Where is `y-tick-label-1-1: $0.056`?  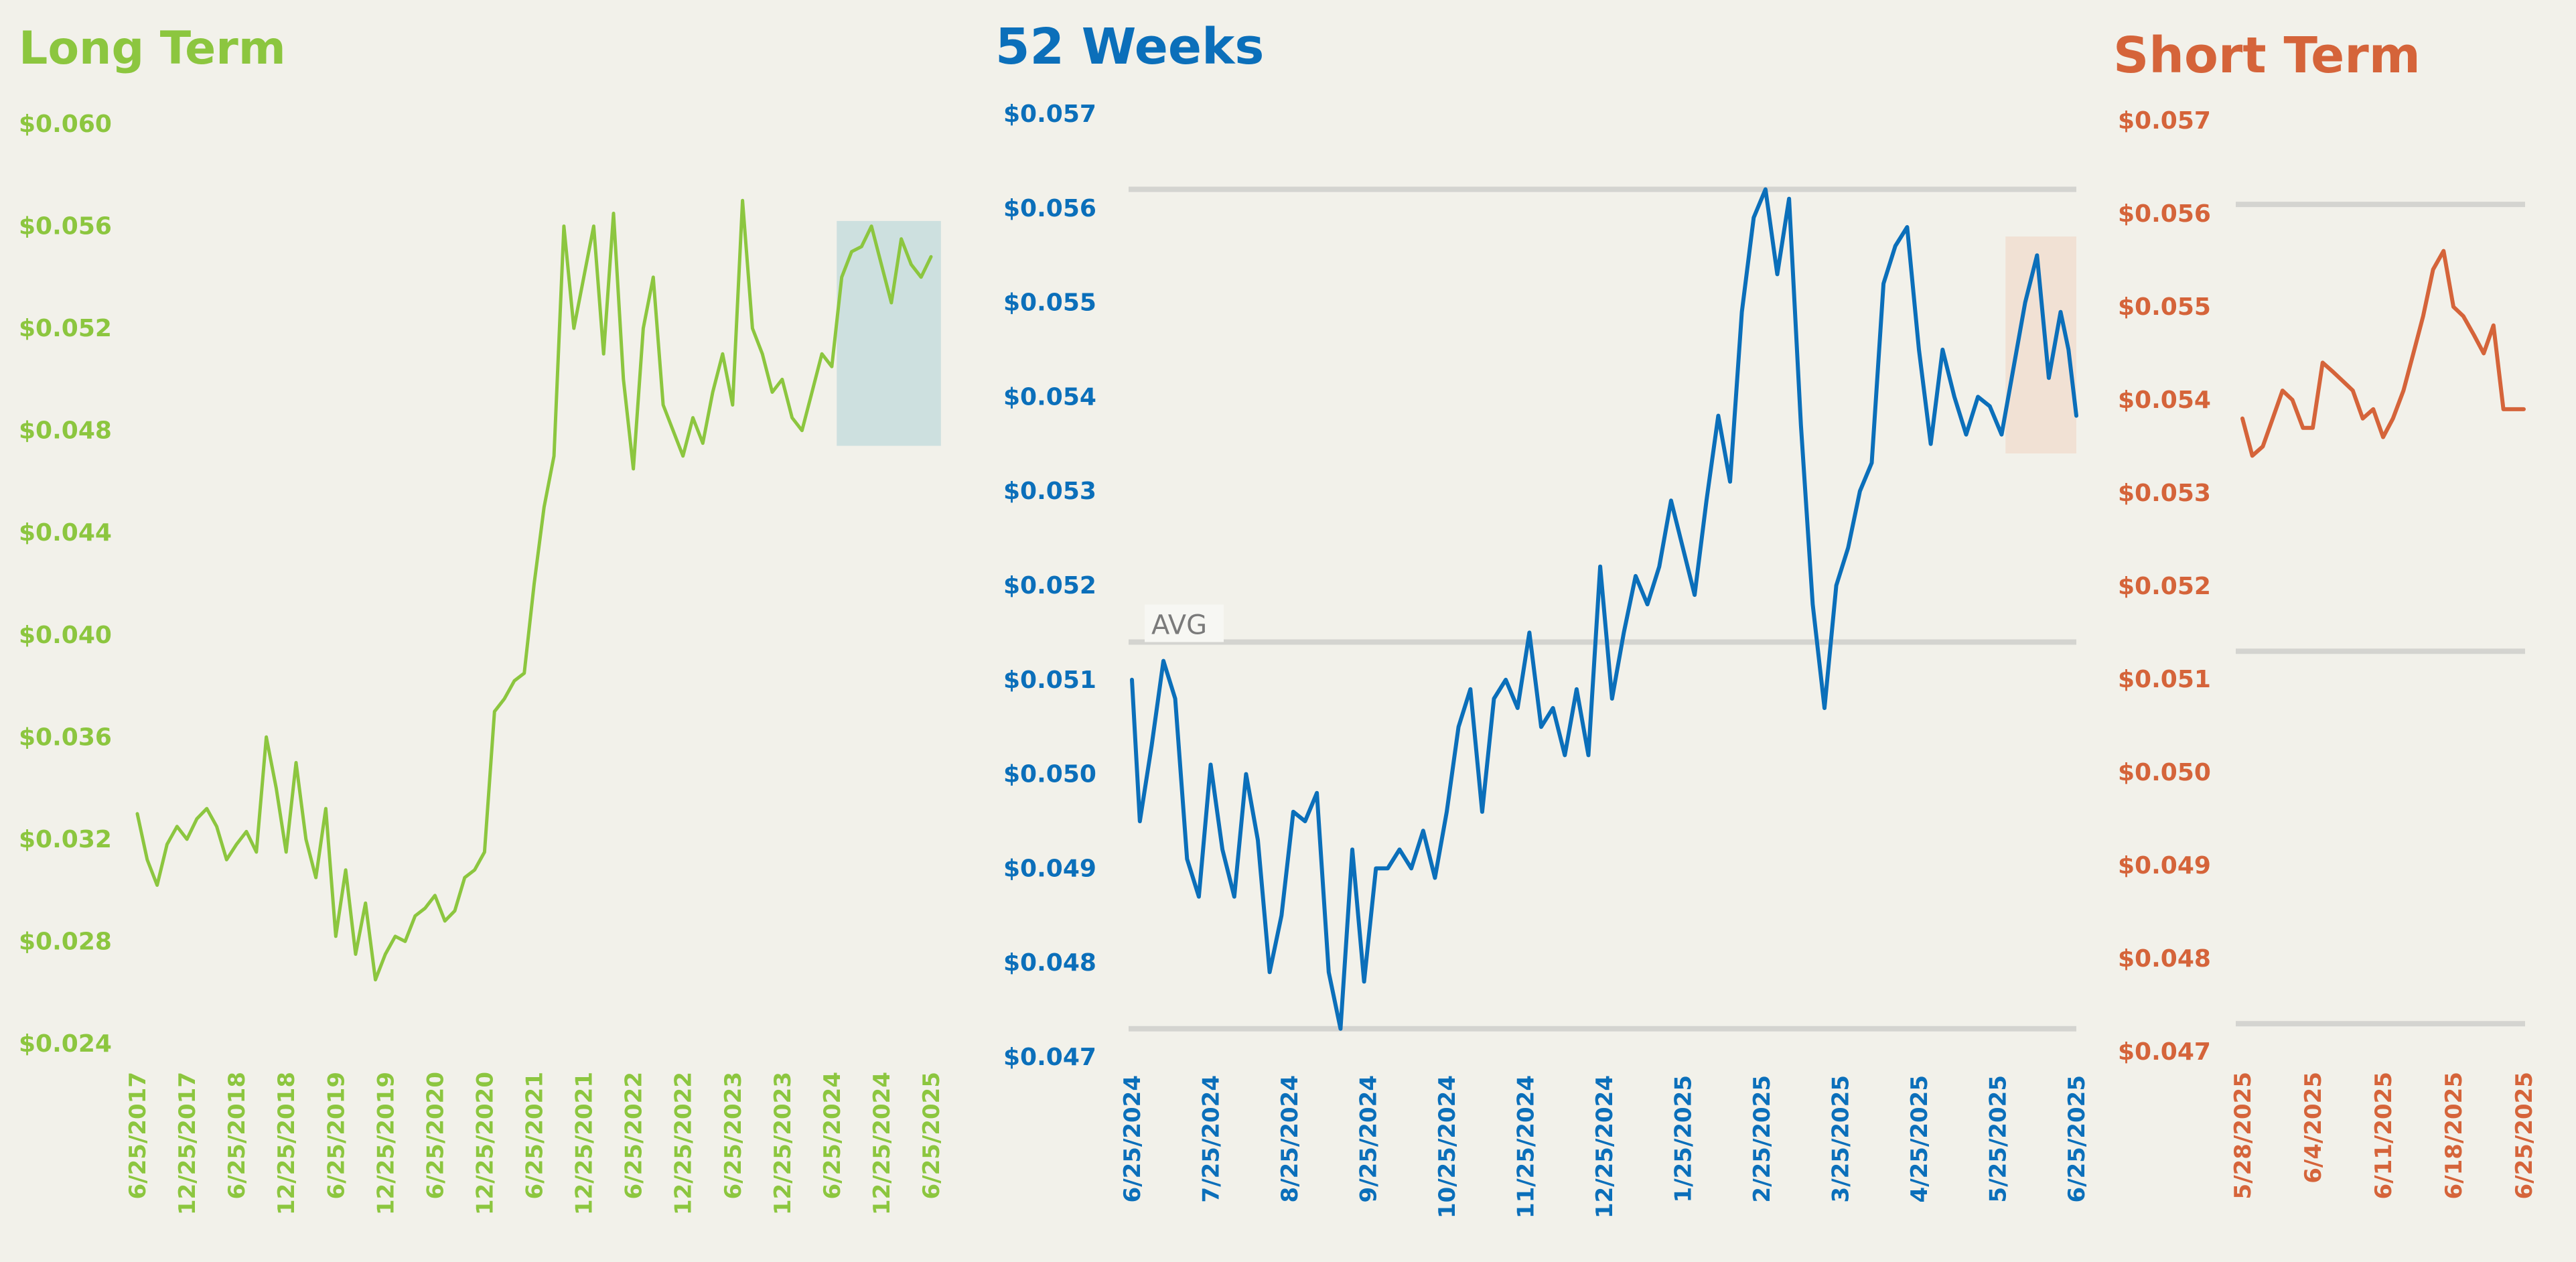 y-tick-label-1-1: $0.056 is located at coordinates (1049, 208).